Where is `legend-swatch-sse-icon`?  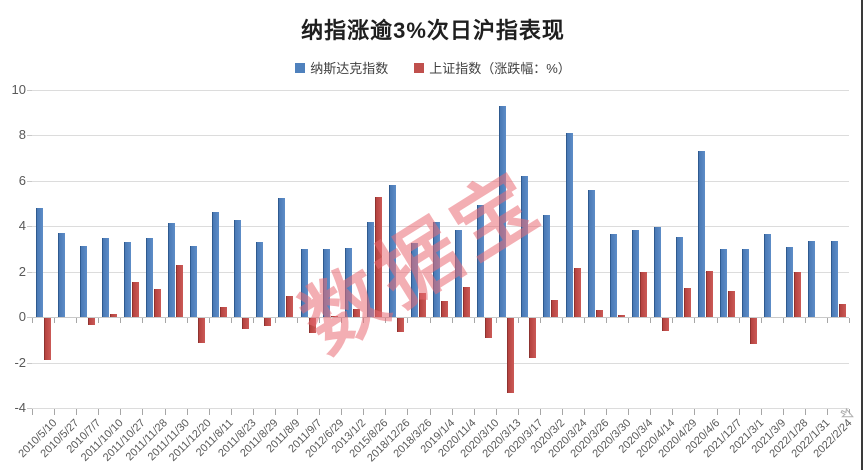
legend-swatch-sse-icon is located at coordinates (419, 67).